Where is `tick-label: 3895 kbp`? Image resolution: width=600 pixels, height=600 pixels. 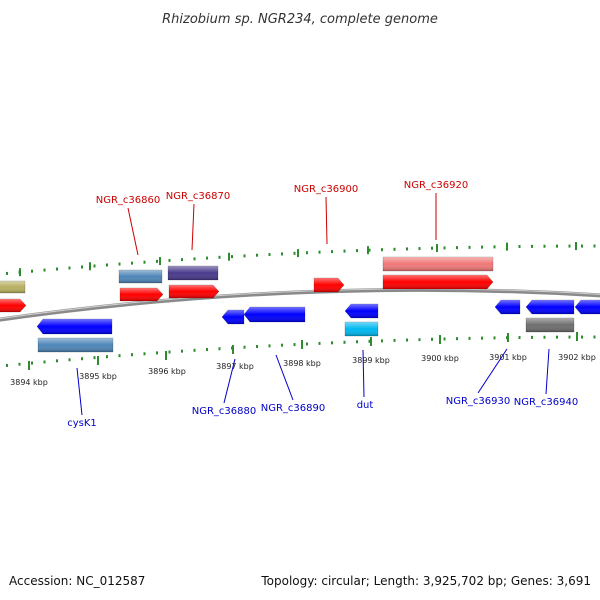 tick-label: 3895 kbp is located at coordinates (98, 376).